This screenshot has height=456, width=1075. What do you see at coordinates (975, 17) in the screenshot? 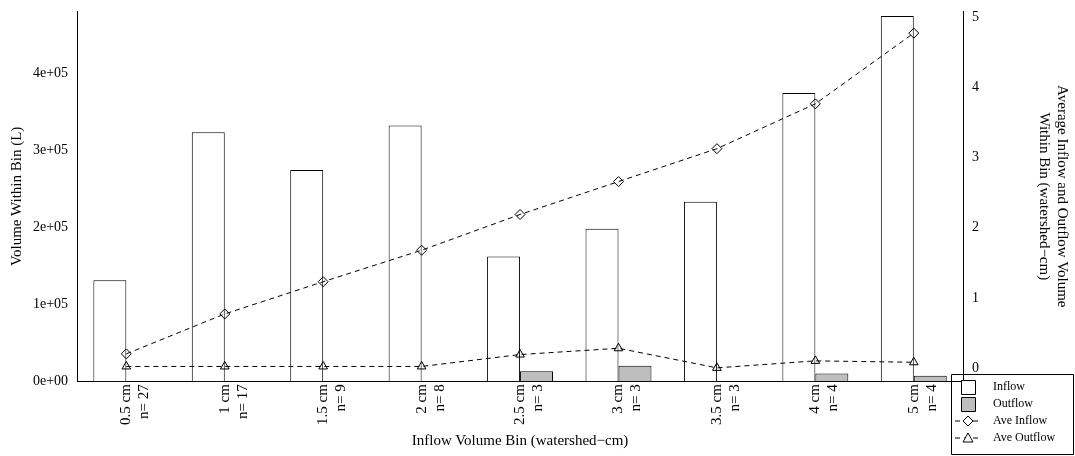
I see `y2-tick-label: 5` at bounding box center [975, 17].